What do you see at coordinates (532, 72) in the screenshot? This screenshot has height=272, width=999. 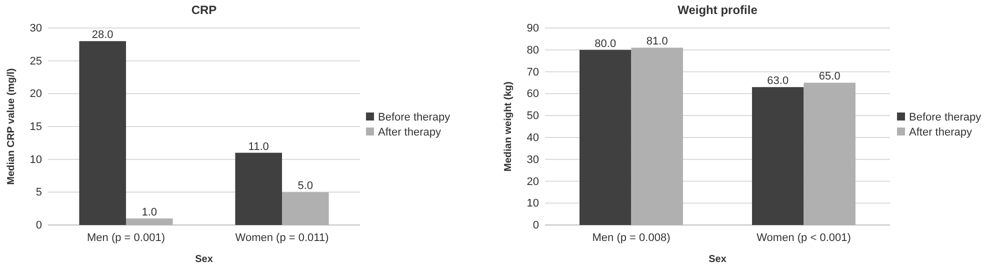 I see `y-tick-label: 70` at bounding box center [532, 72].